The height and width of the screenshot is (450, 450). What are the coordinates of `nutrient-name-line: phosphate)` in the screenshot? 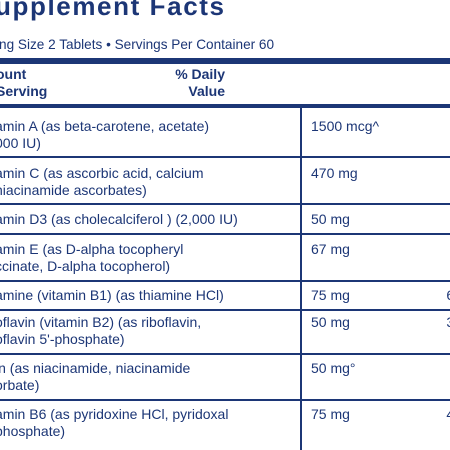 It's located at (33, 430).